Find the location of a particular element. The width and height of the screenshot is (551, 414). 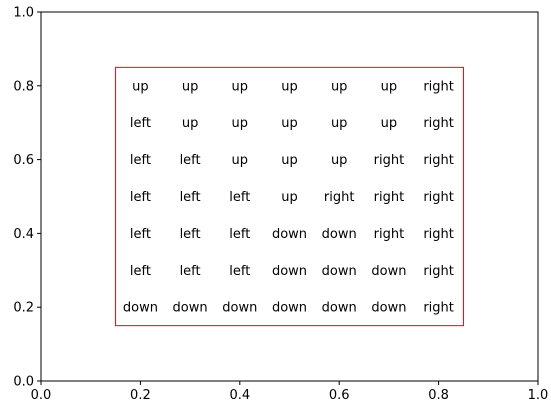

y-tick-label: 0.4 is located at coordinates (23, 234).